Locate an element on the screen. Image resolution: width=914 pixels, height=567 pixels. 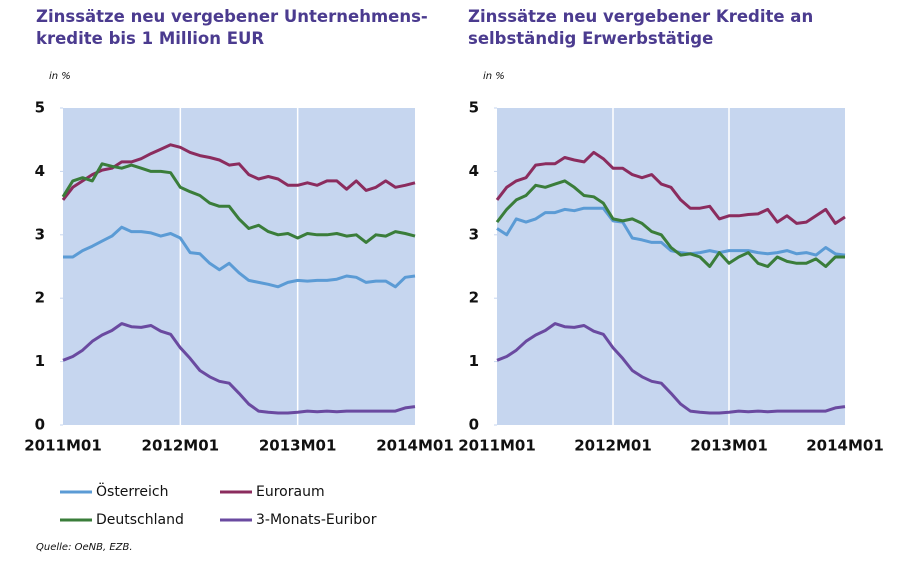
legend-label: 3-Monats-Euribor is located at coordinates (316, 520).